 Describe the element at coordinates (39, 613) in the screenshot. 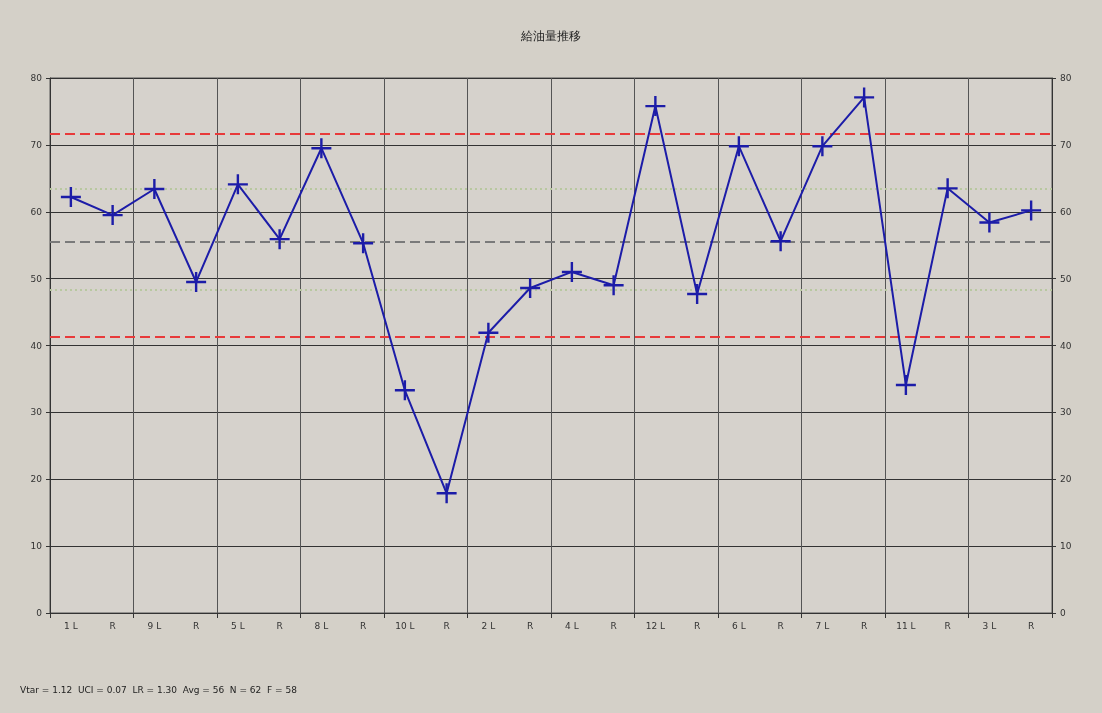

I see `y-tick-label: 0` at that location.